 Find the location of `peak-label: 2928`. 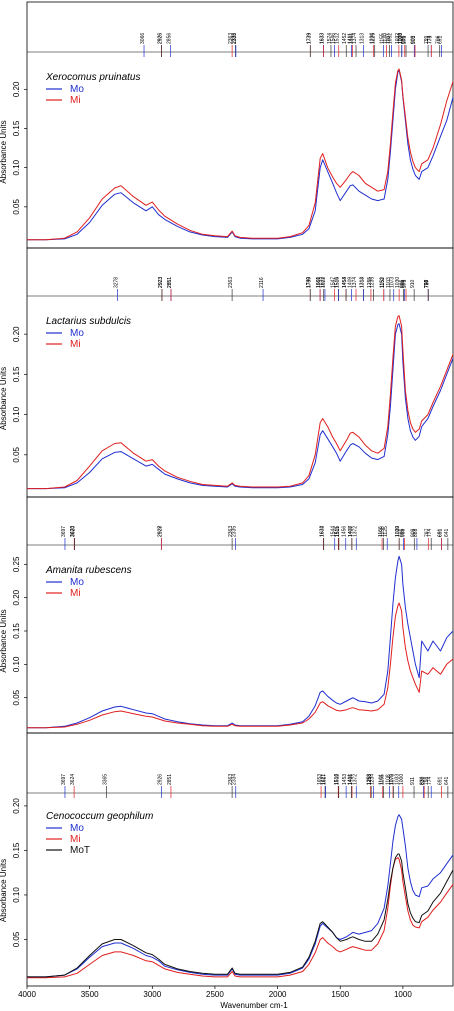

peak-label: 2928 is located at coordinates (160, 531).